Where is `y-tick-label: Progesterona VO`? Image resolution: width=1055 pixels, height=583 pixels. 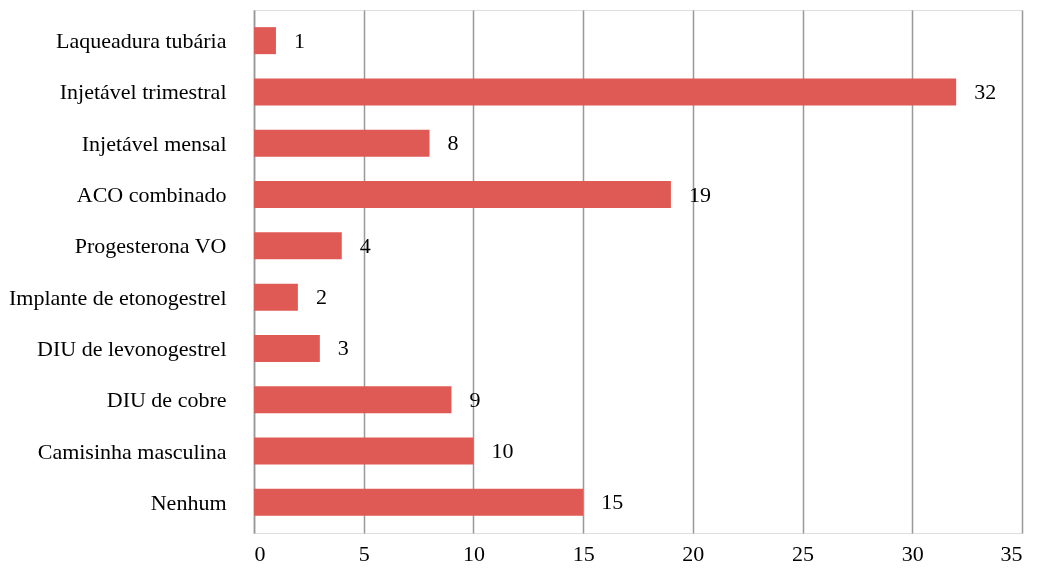 y-tick-label: Progesterona VO is located at coordinates (150, 246).